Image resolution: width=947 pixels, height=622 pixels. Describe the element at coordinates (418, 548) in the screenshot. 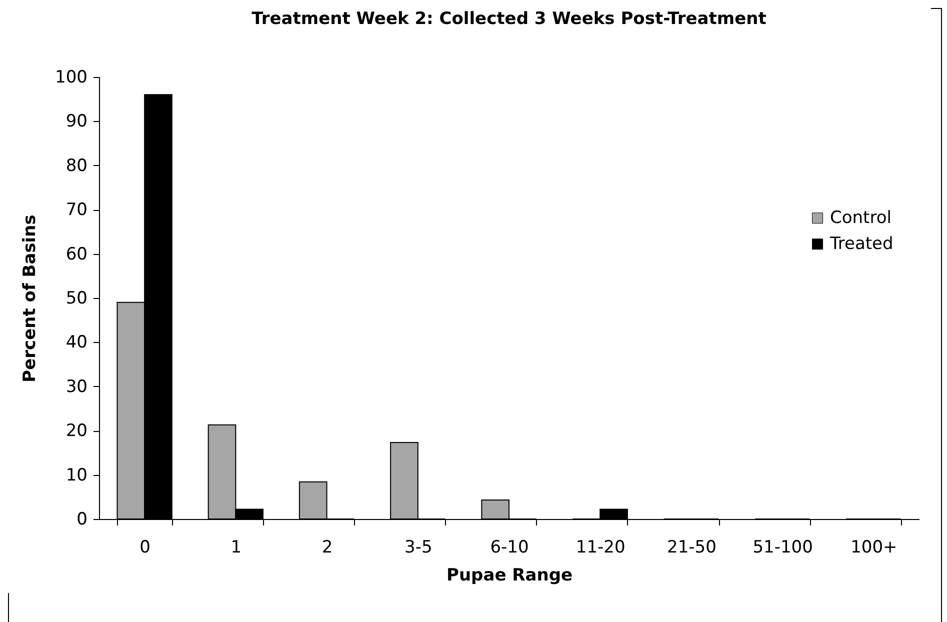

I see `x-tick-label: 3-5` at that location.